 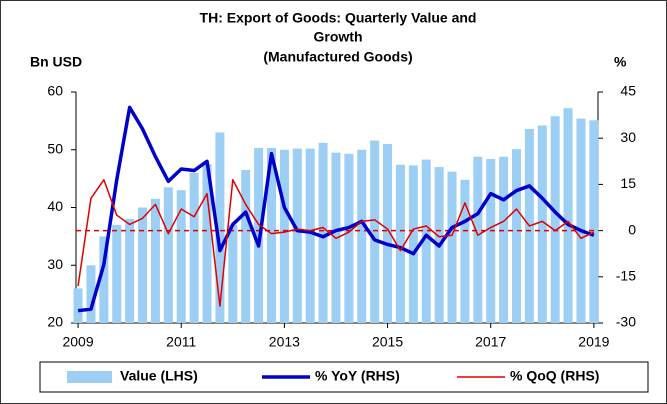 What do you see at coordinates (338, 18) in the screenshot?
I see `chart-title: TH: Export of Goods: Quarterly Value and` at bounding box center [338, 18].